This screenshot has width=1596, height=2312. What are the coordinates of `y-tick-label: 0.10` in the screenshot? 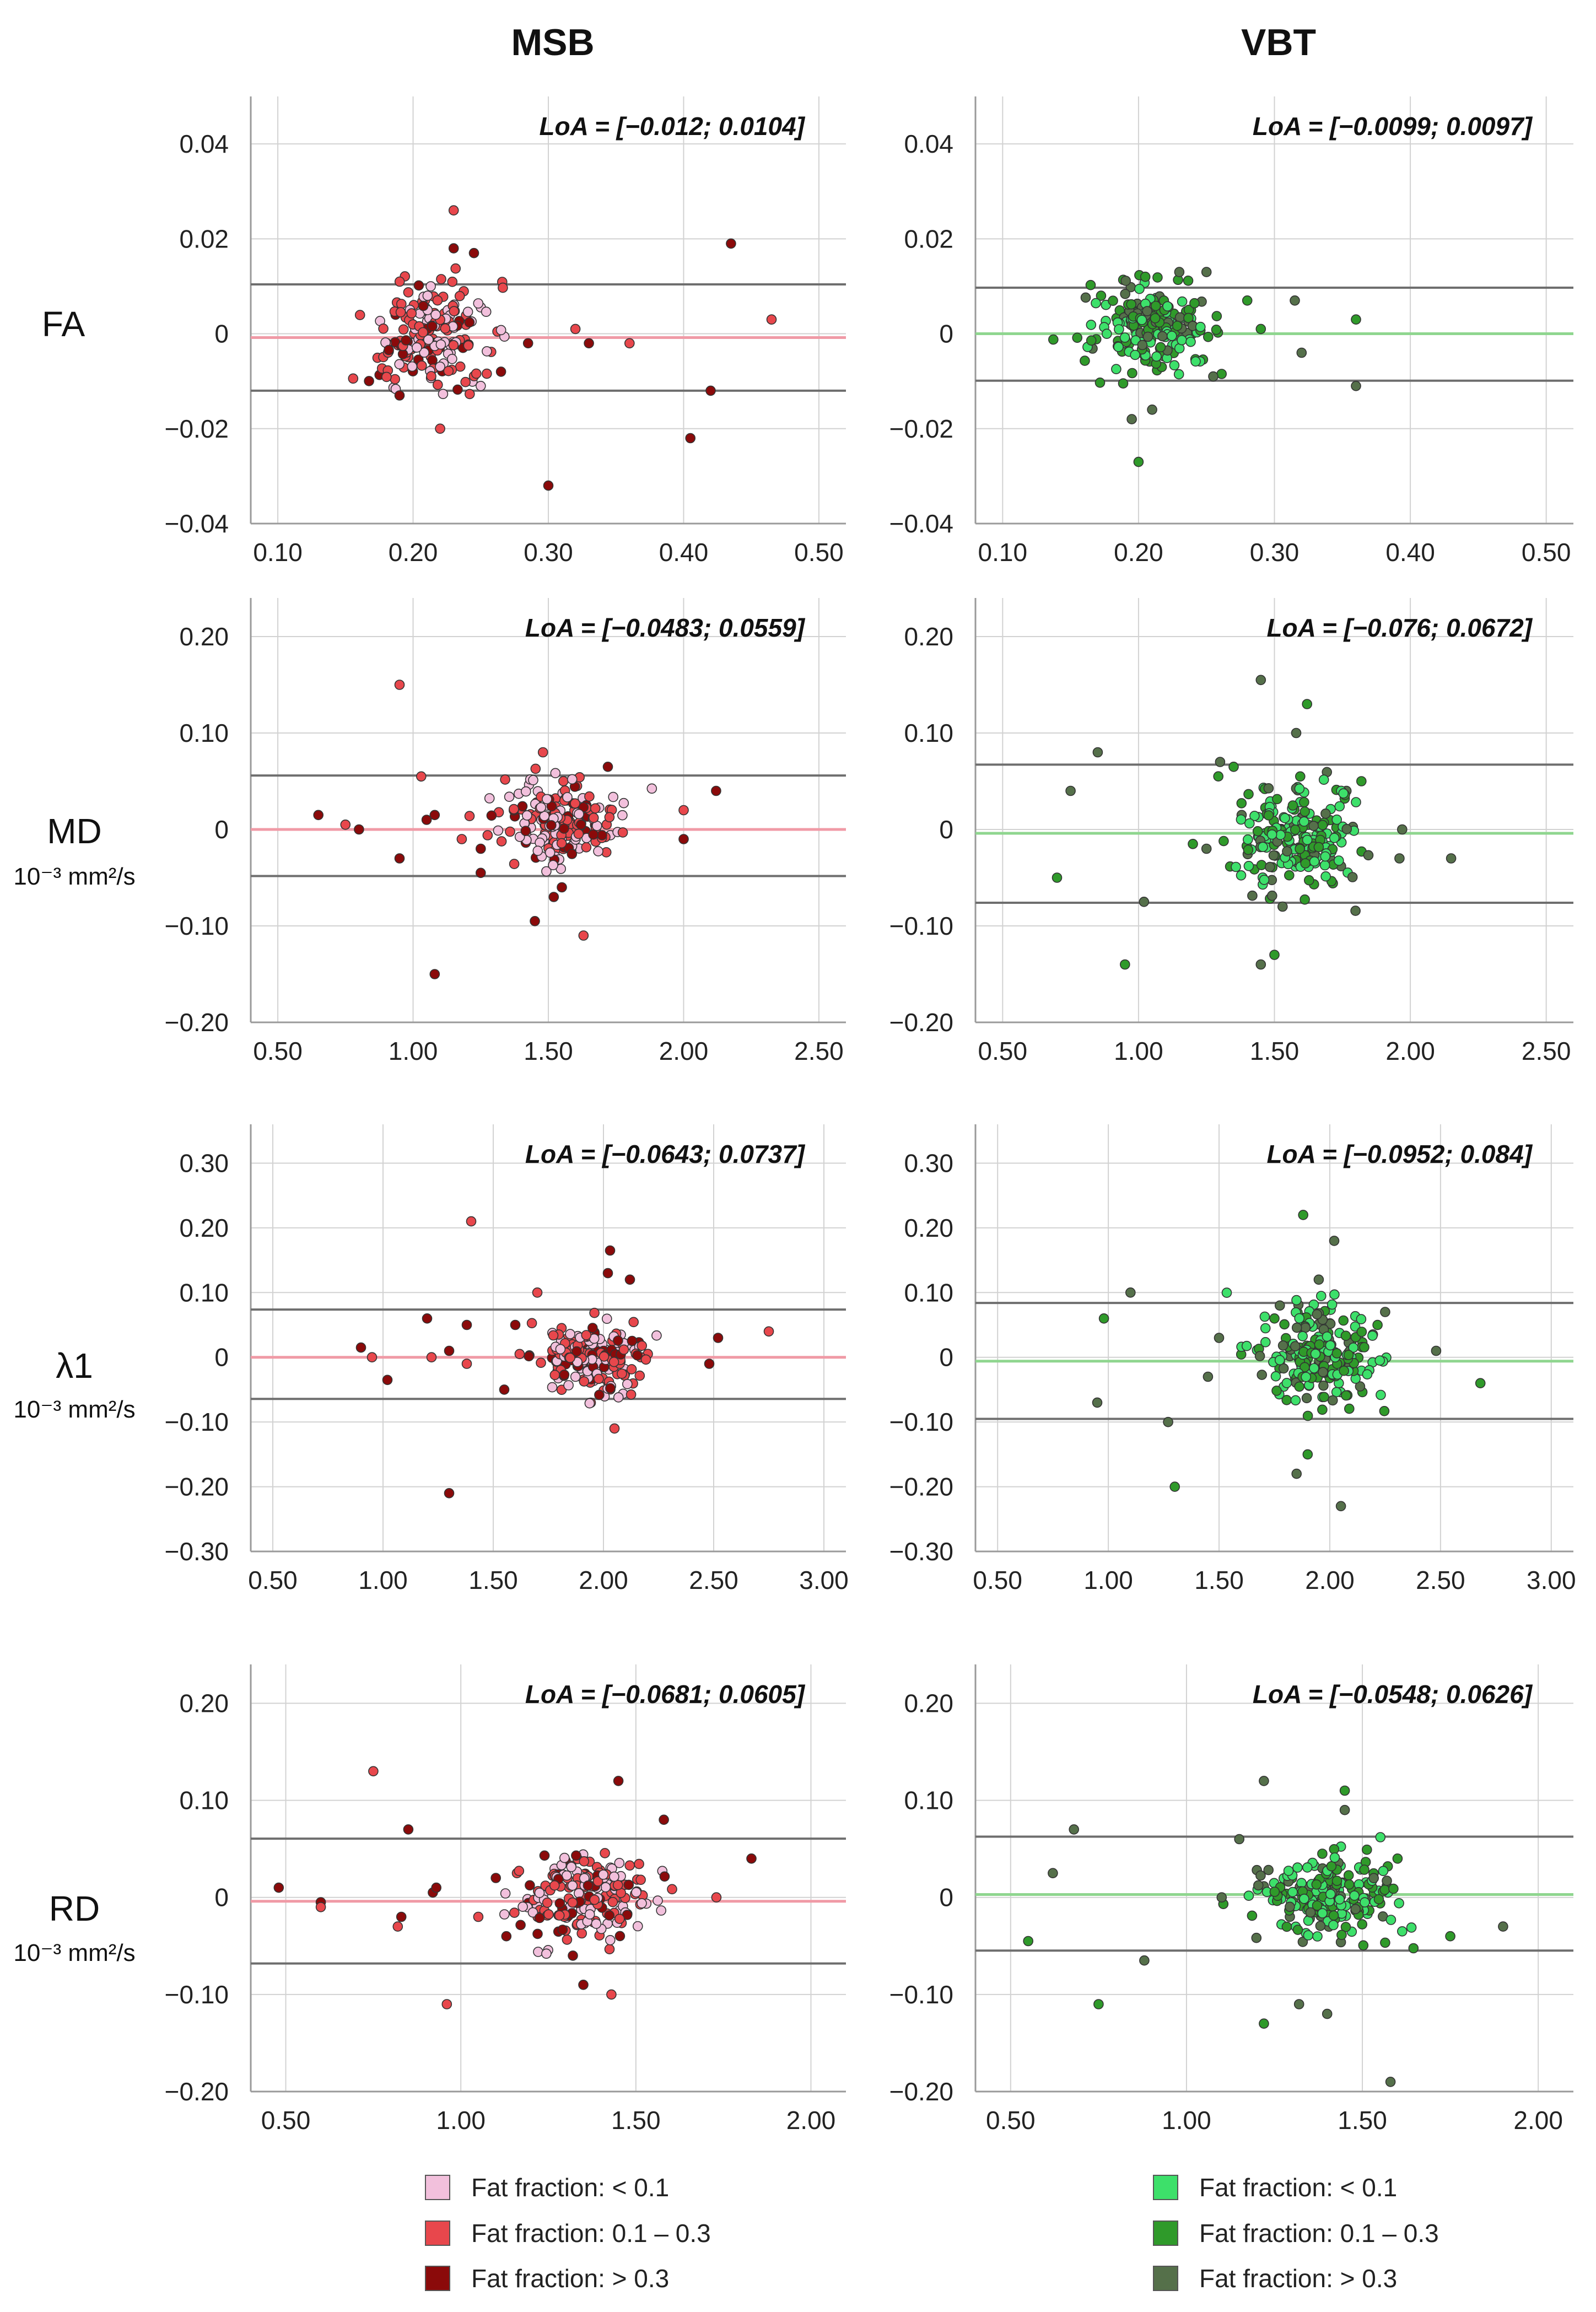 It's located at (928, 733).